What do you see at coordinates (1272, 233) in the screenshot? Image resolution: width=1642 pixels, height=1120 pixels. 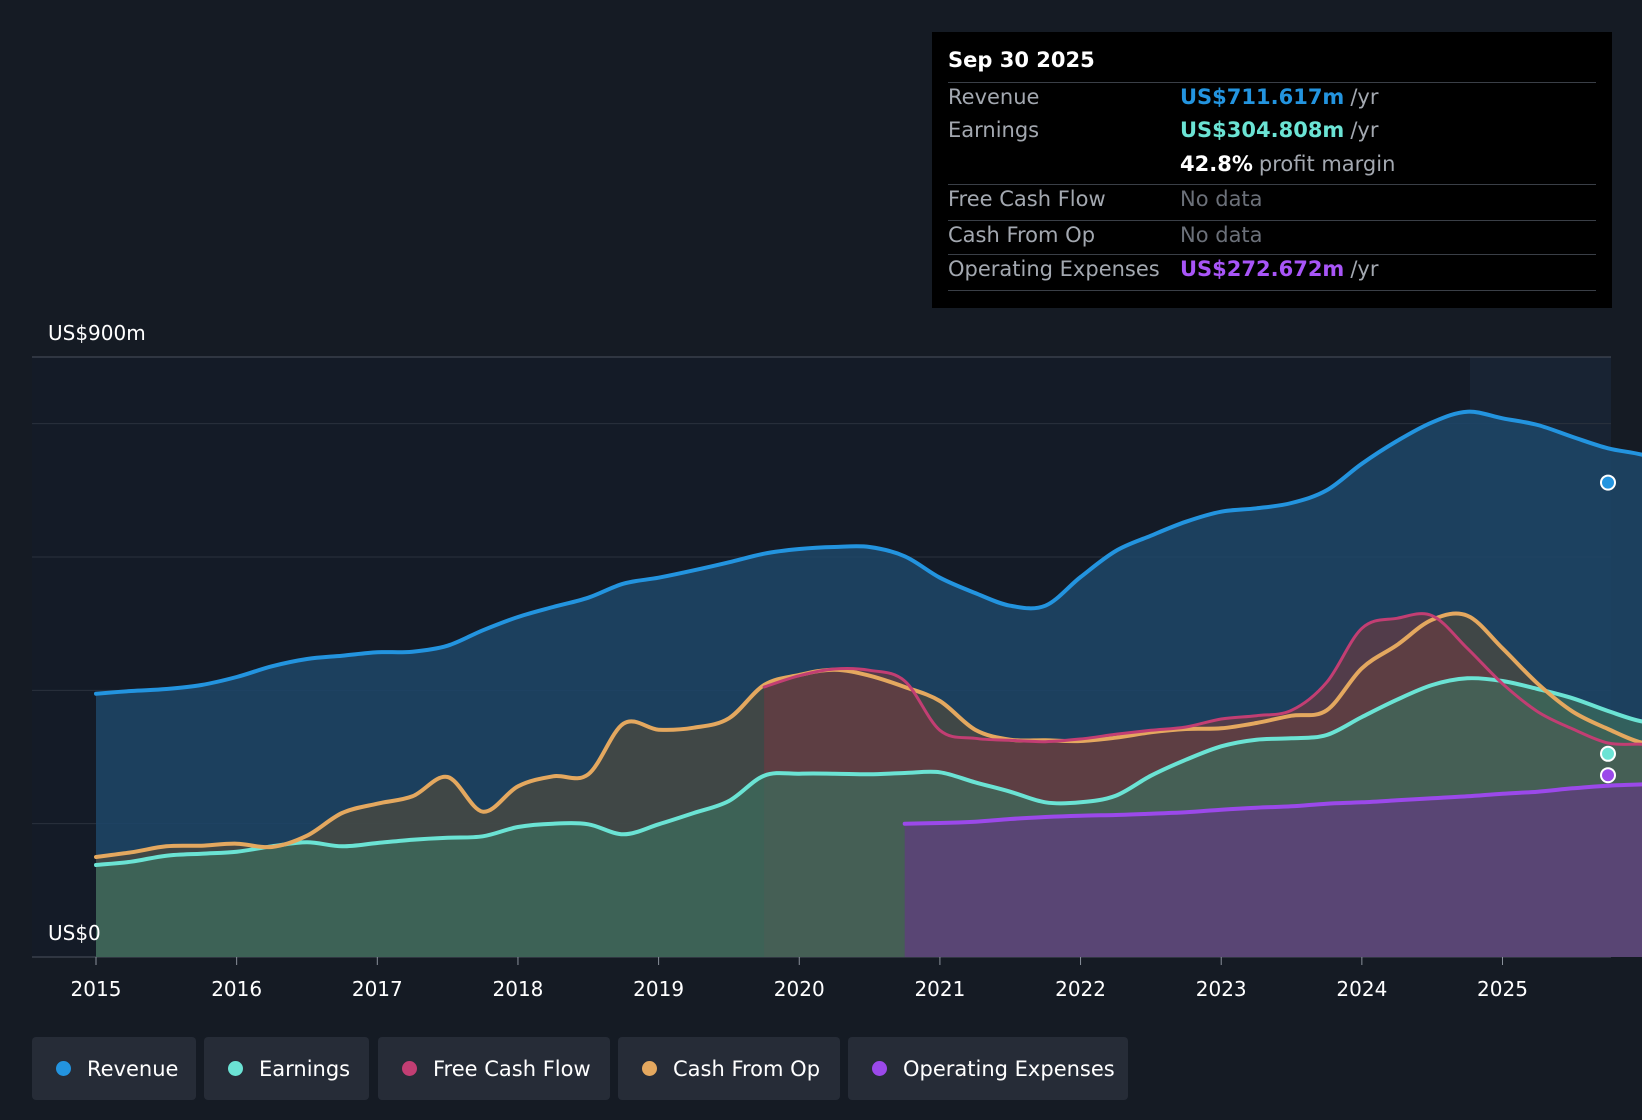 I see `tooltip-row-cfo: Cash From Op No data` at bounding box center [1272, 233].